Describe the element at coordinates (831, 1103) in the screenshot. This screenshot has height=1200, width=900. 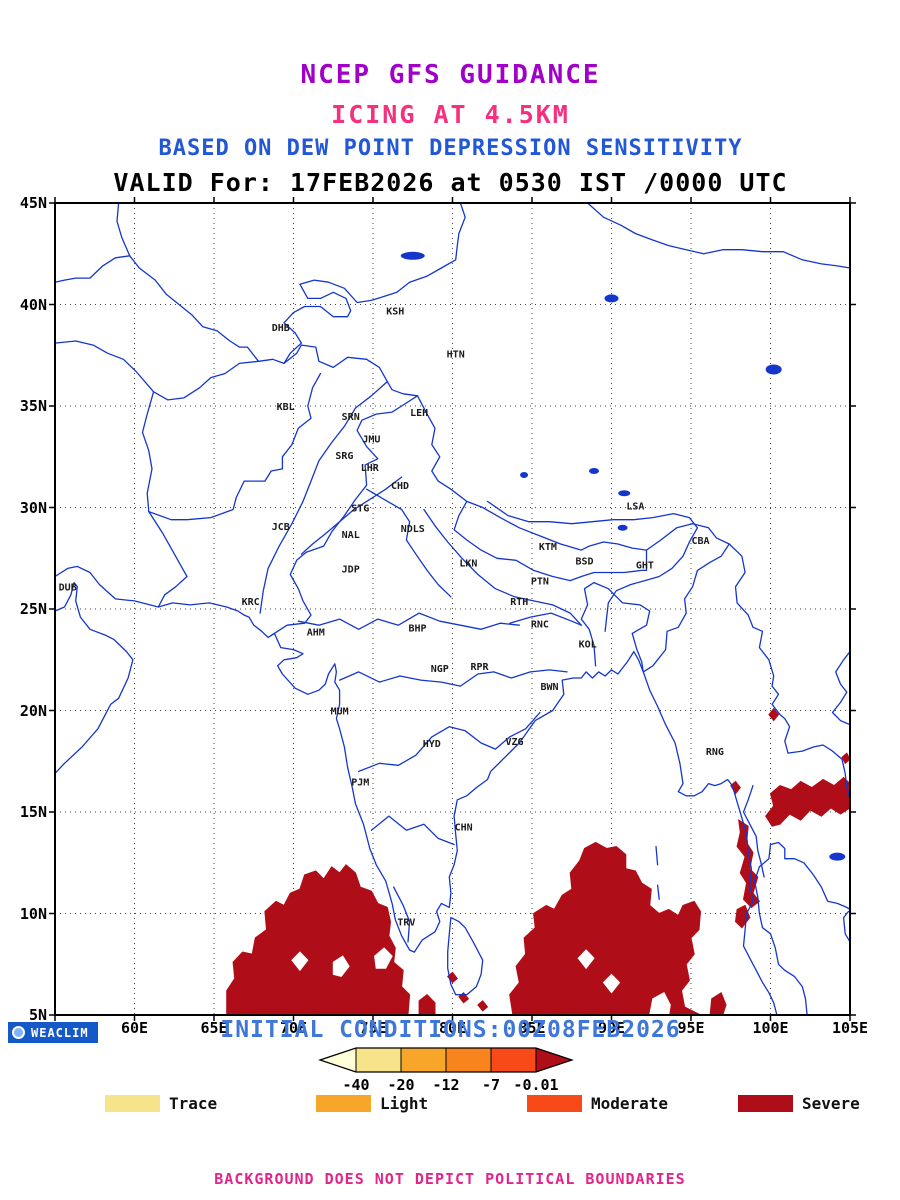
I see `legend-label: Severe` at that location.